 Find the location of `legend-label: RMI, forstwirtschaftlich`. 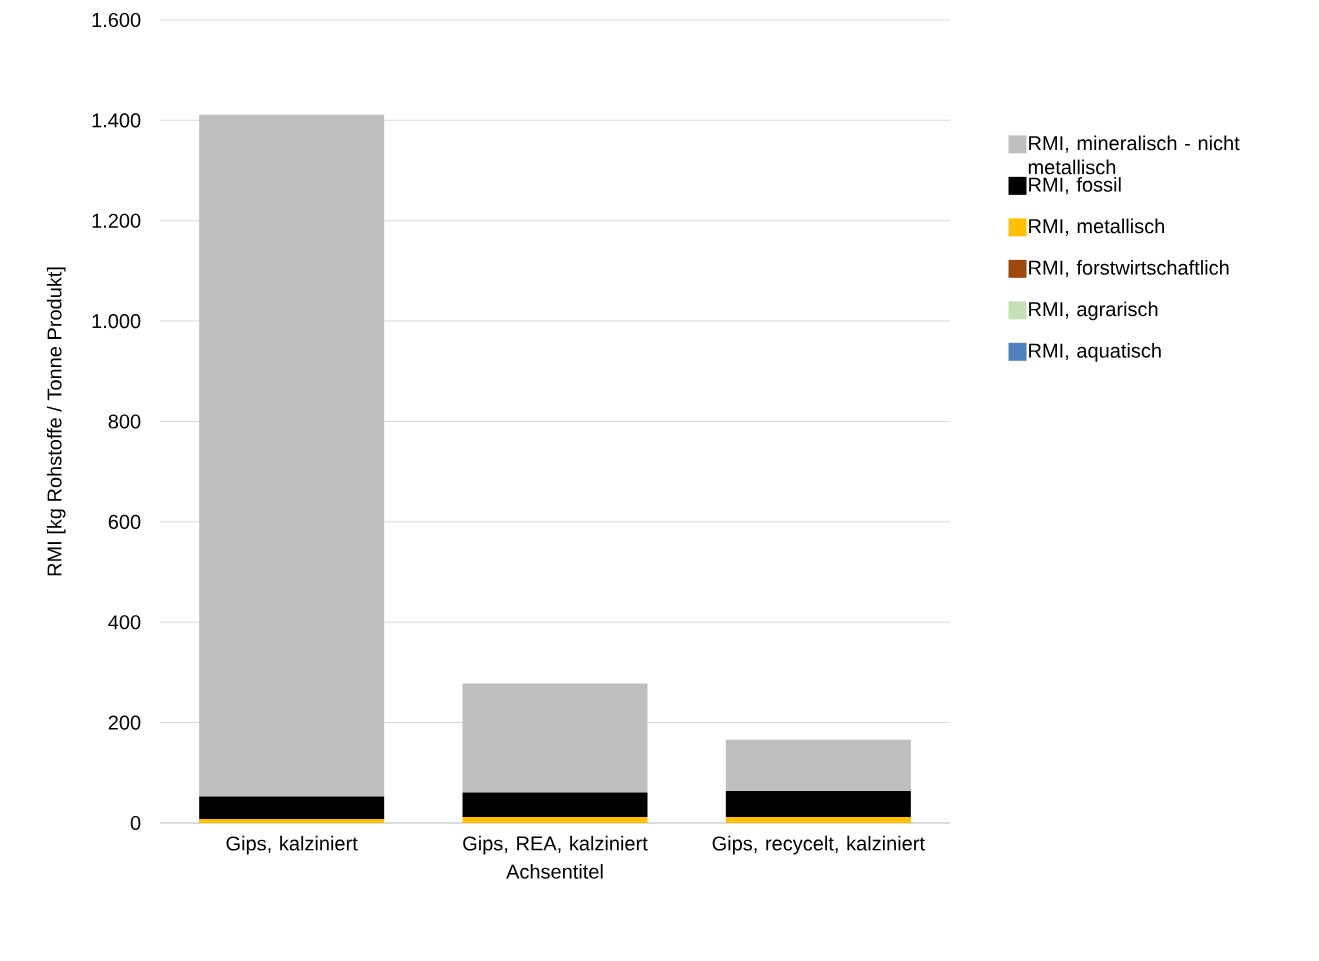

legend-label: RMI, forstwirtschaftlich is located at coordinates (1129, 269).